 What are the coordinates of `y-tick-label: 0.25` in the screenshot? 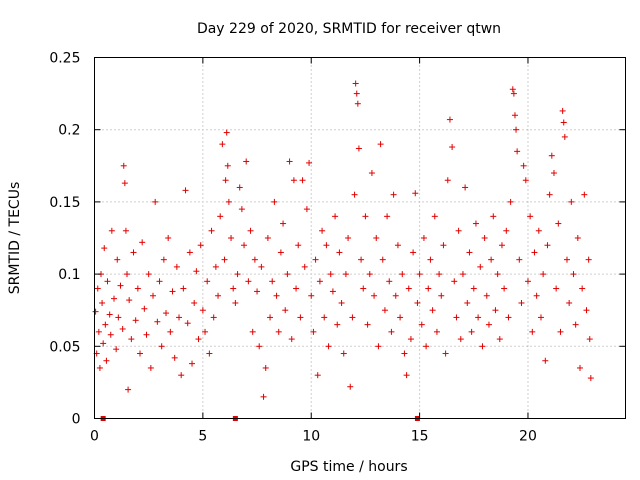 It's located at (64, 59).